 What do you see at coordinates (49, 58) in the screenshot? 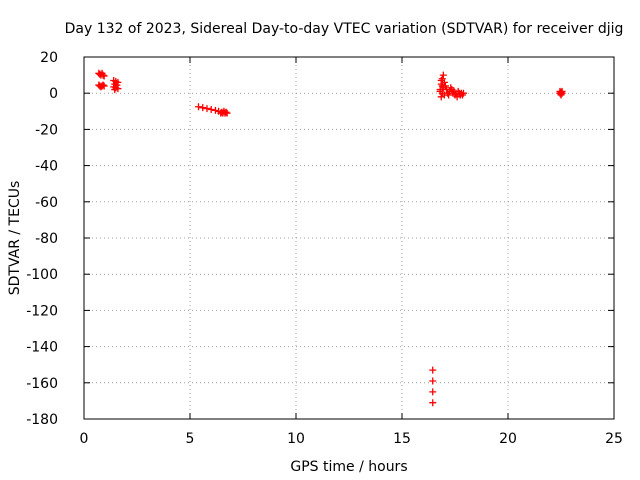
I see `y-tick-label: 20` at bounding box center [49, 58].